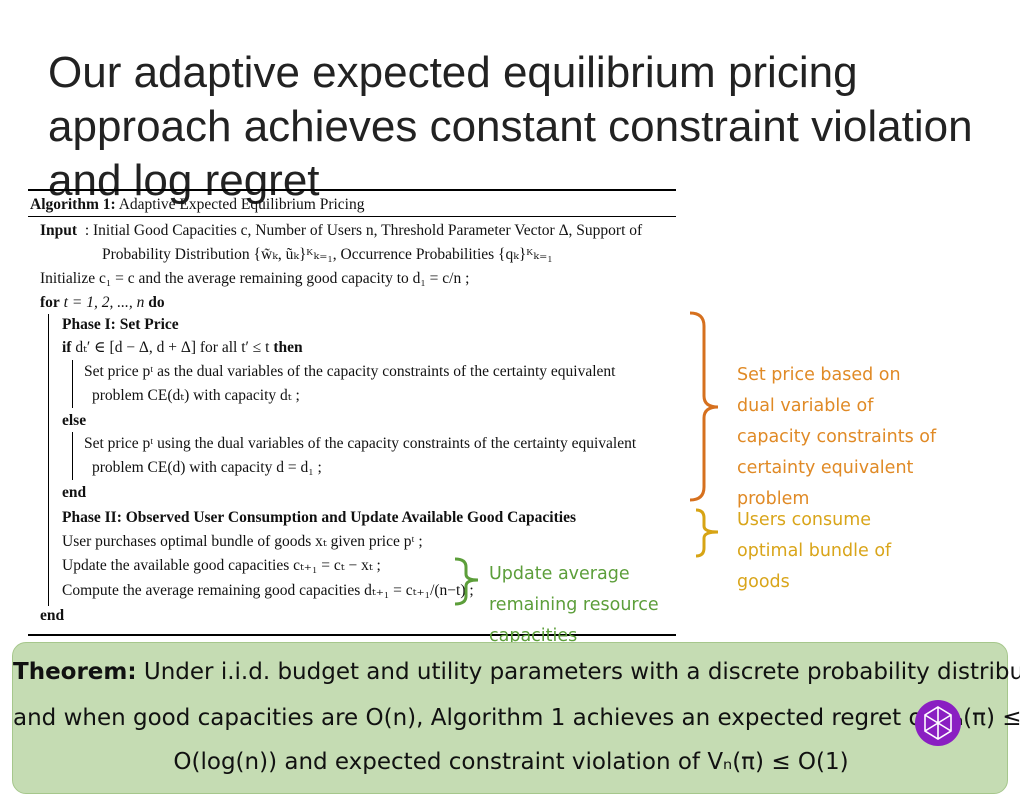 This screenshot has width=1020, height=800. I want to click on keyword: for, so click(50, 302).